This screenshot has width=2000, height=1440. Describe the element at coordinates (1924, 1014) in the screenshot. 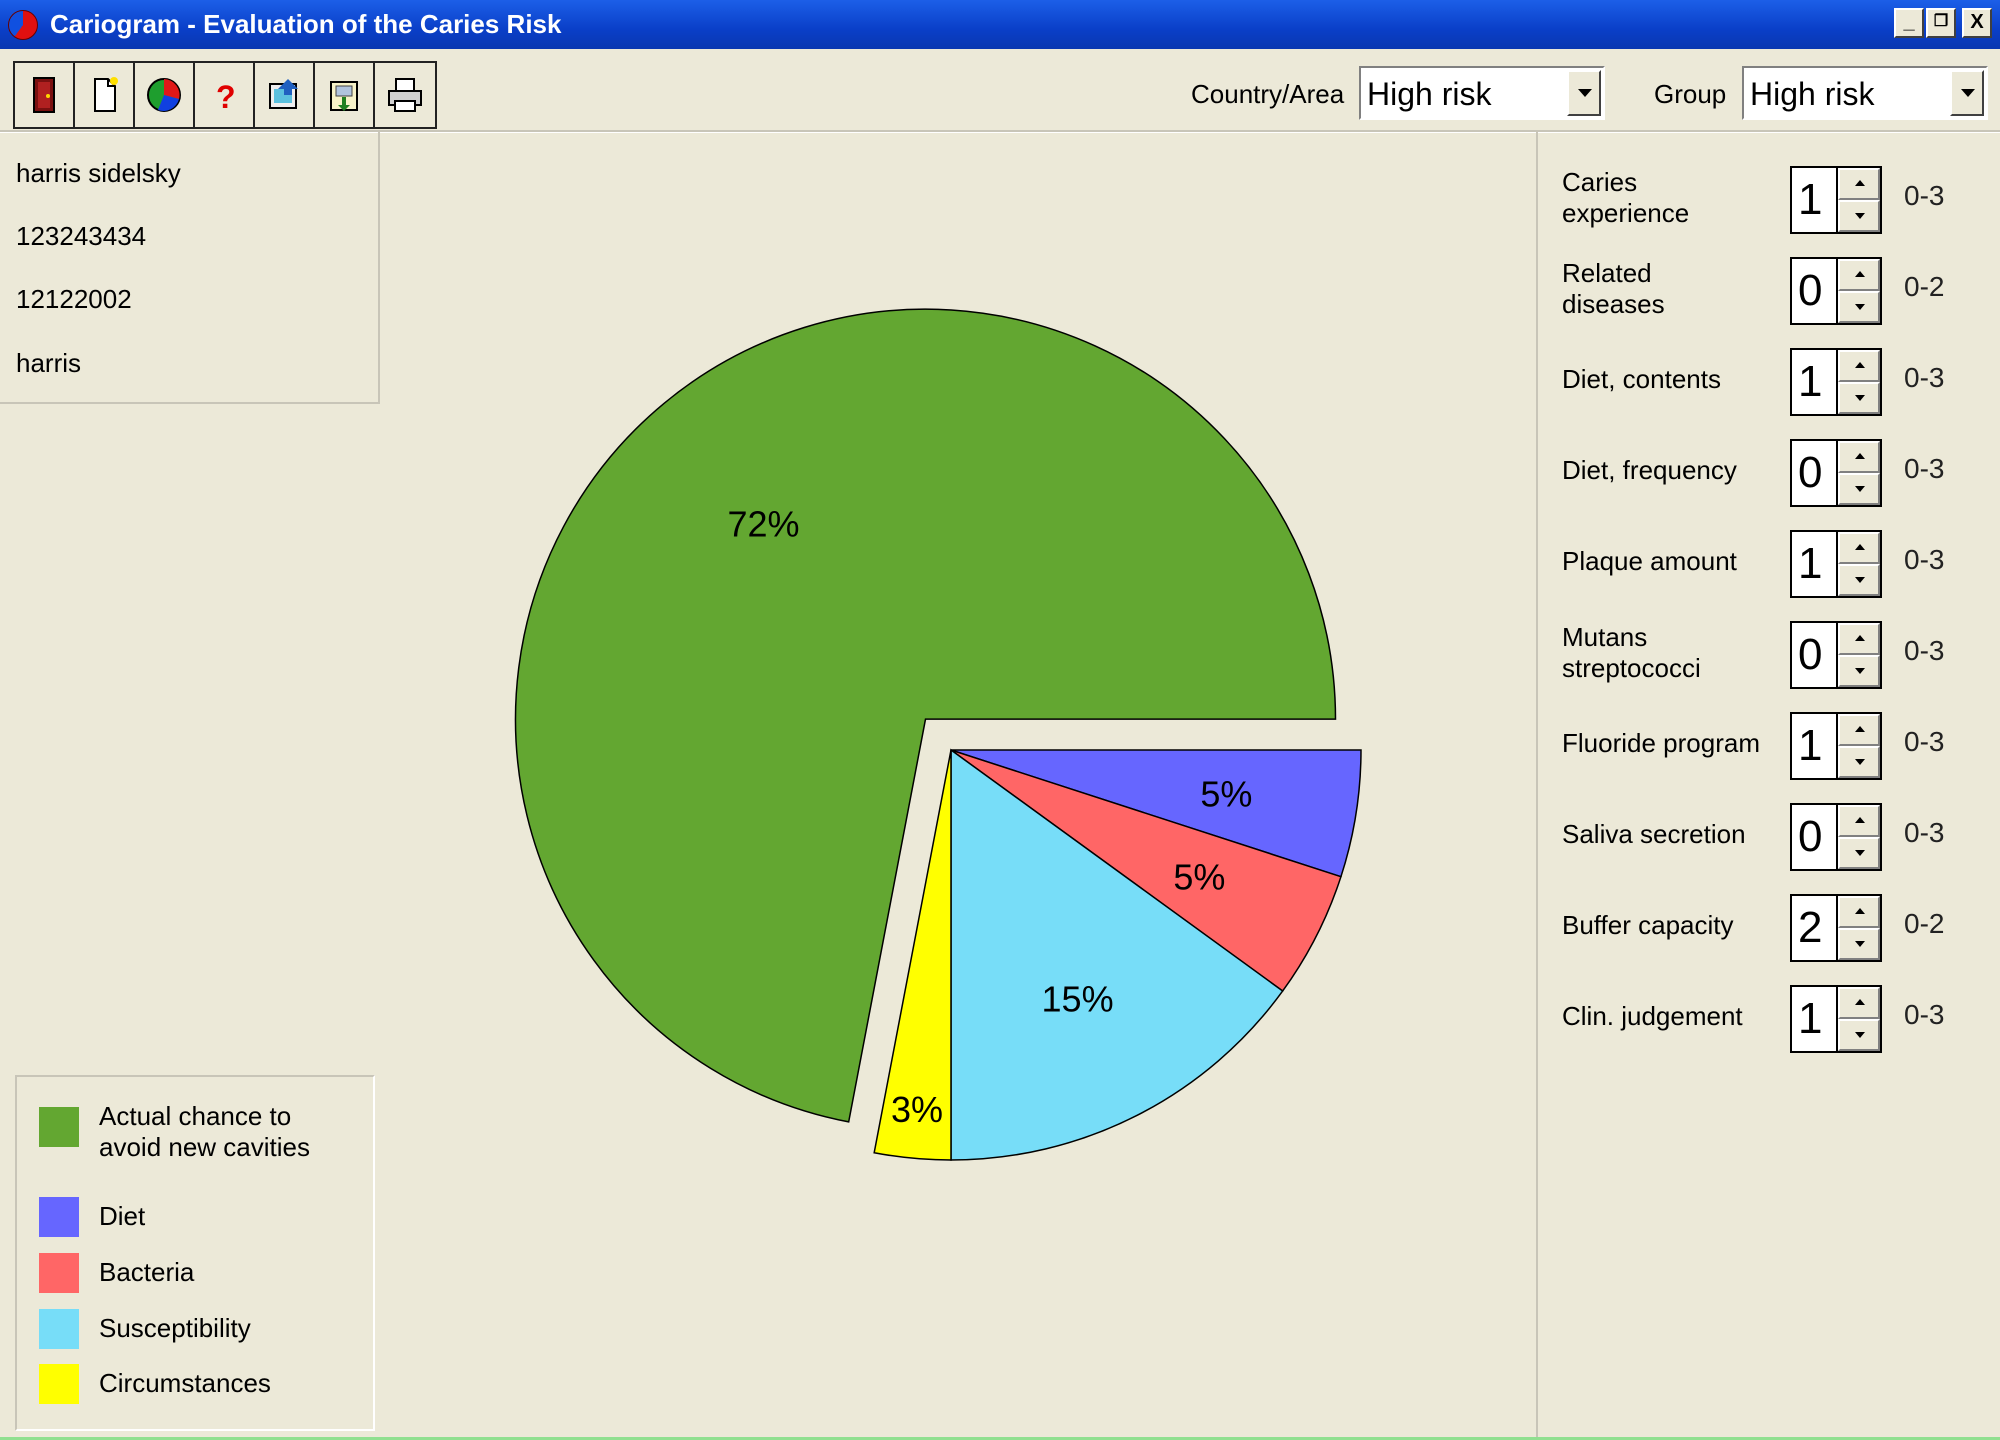

I see `param-range-clin-judgement: 0-3` at that location.